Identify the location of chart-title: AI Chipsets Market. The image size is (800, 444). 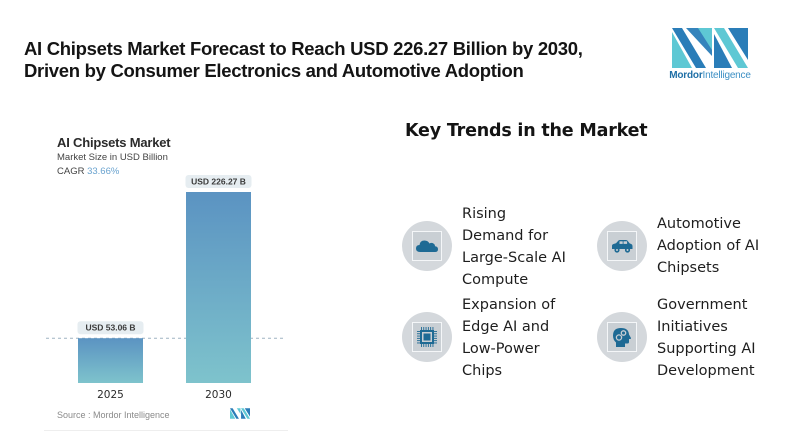
(114, 142).